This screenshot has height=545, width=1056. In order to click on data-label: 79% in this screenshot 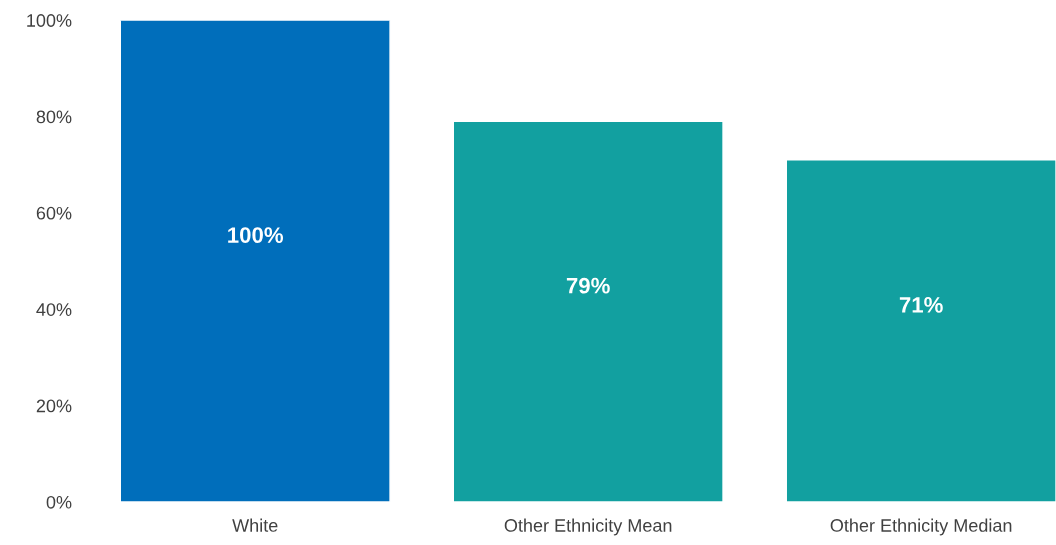, I will do `click(588, 285)`.